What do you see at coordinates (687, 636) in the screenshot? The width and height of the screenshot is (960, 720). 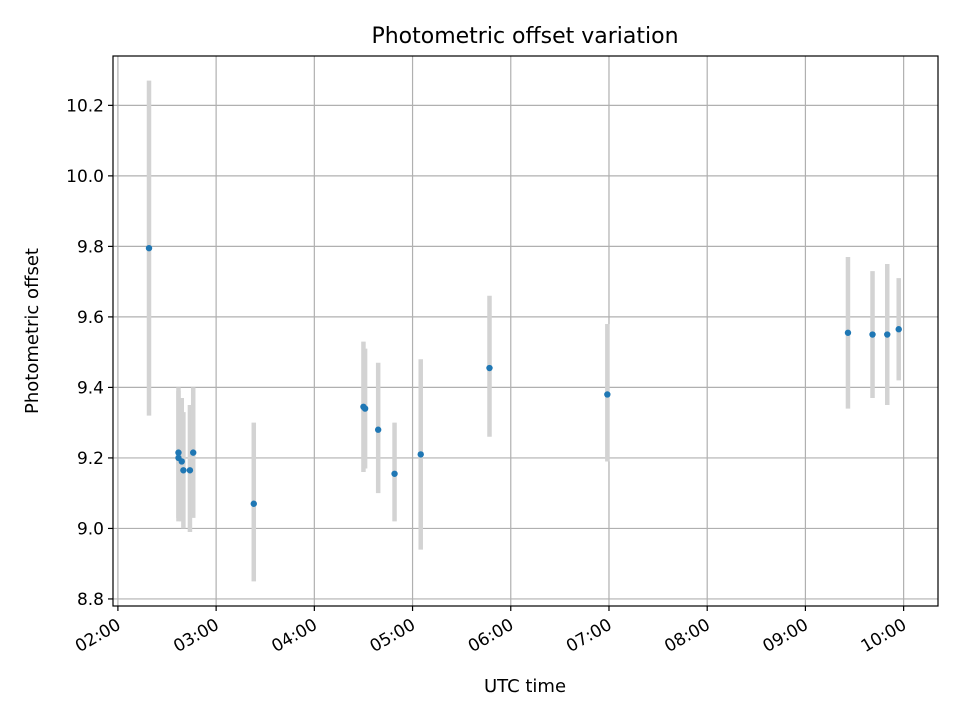 I see `x-tick-label: 08:00` at bounding box center [687, 636].